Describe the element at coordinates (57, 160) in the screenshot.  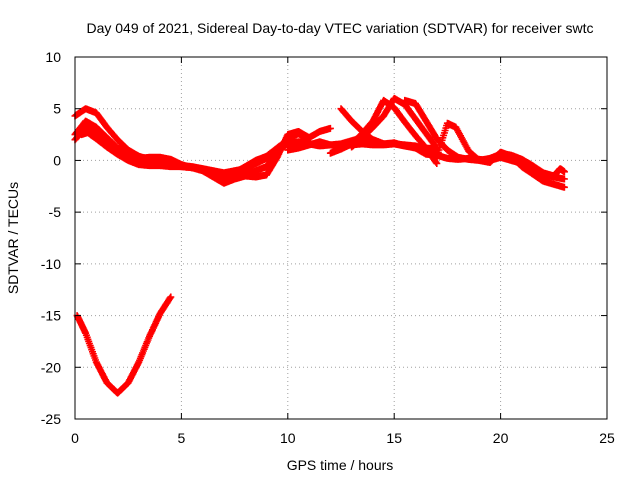
I see `y-tick-label: 0` at that location.